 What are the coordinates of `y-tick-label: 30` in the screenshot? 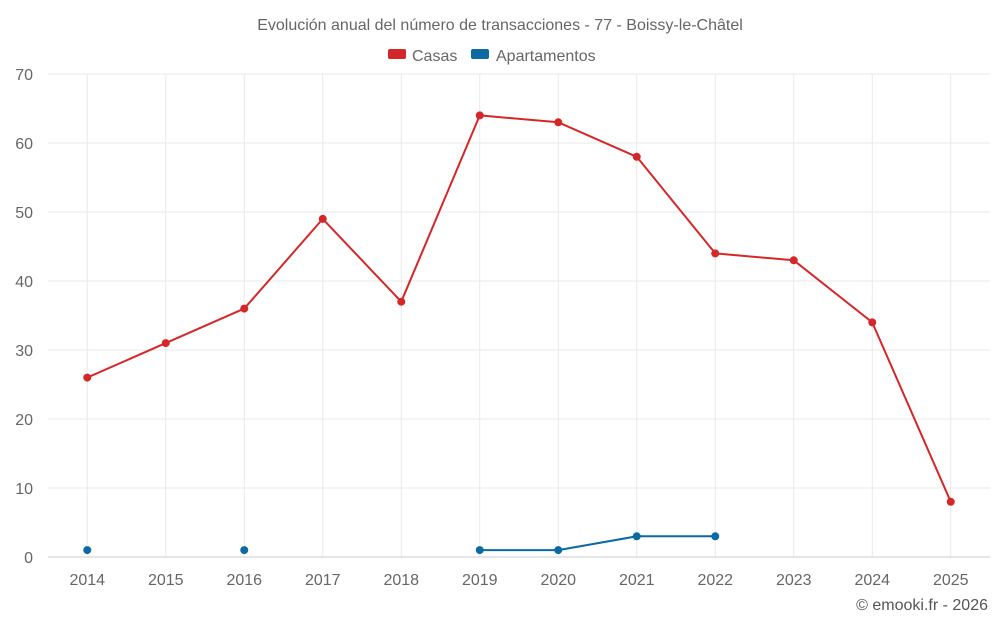 It's located at (24, 351).